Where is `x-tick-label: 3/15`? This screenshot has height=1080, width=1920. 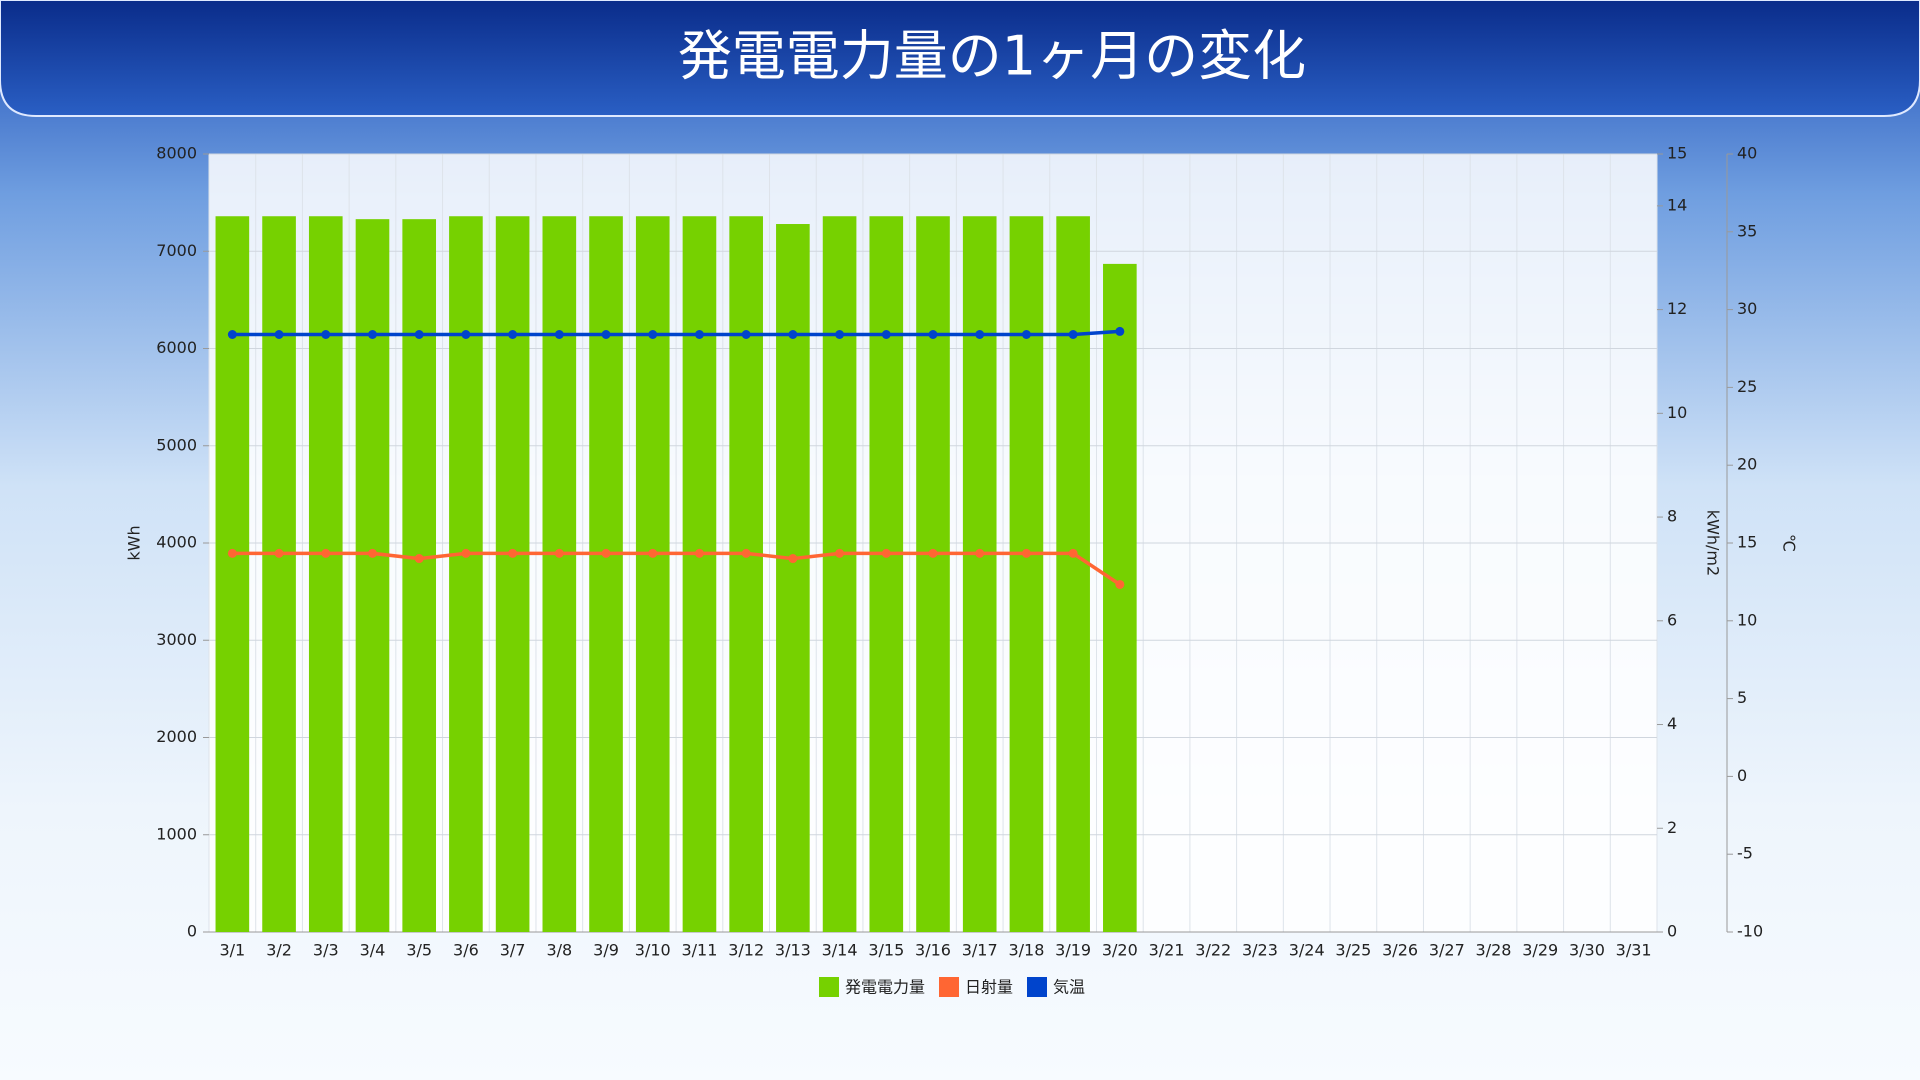
x-tick-label: 3/15 is located at coordinates (886, 950).